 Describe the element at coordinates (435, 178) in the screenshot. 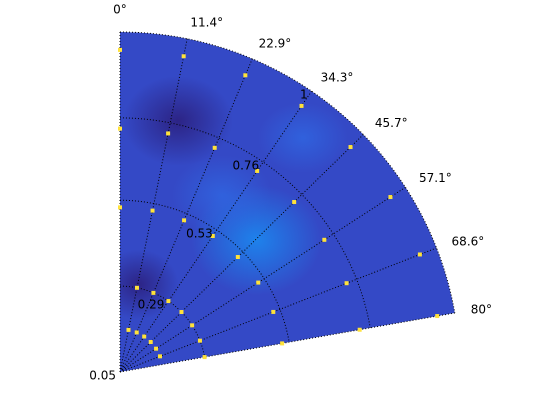

I see `theta-tick-label: 57.1°` at that location.